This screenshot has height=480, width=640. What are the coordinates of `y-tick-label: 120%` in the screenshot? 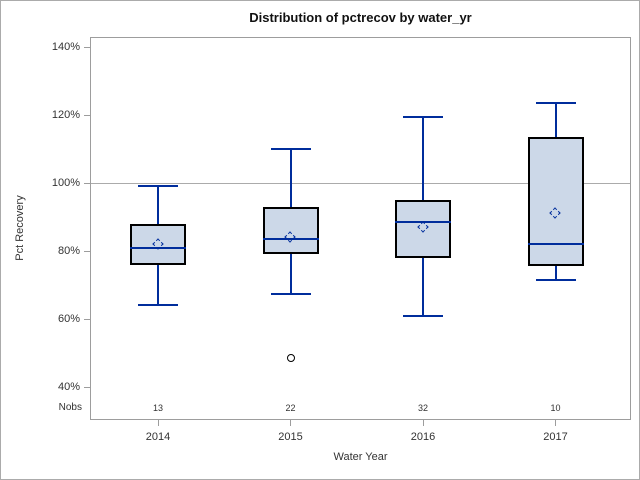 It's located at (65, 115).